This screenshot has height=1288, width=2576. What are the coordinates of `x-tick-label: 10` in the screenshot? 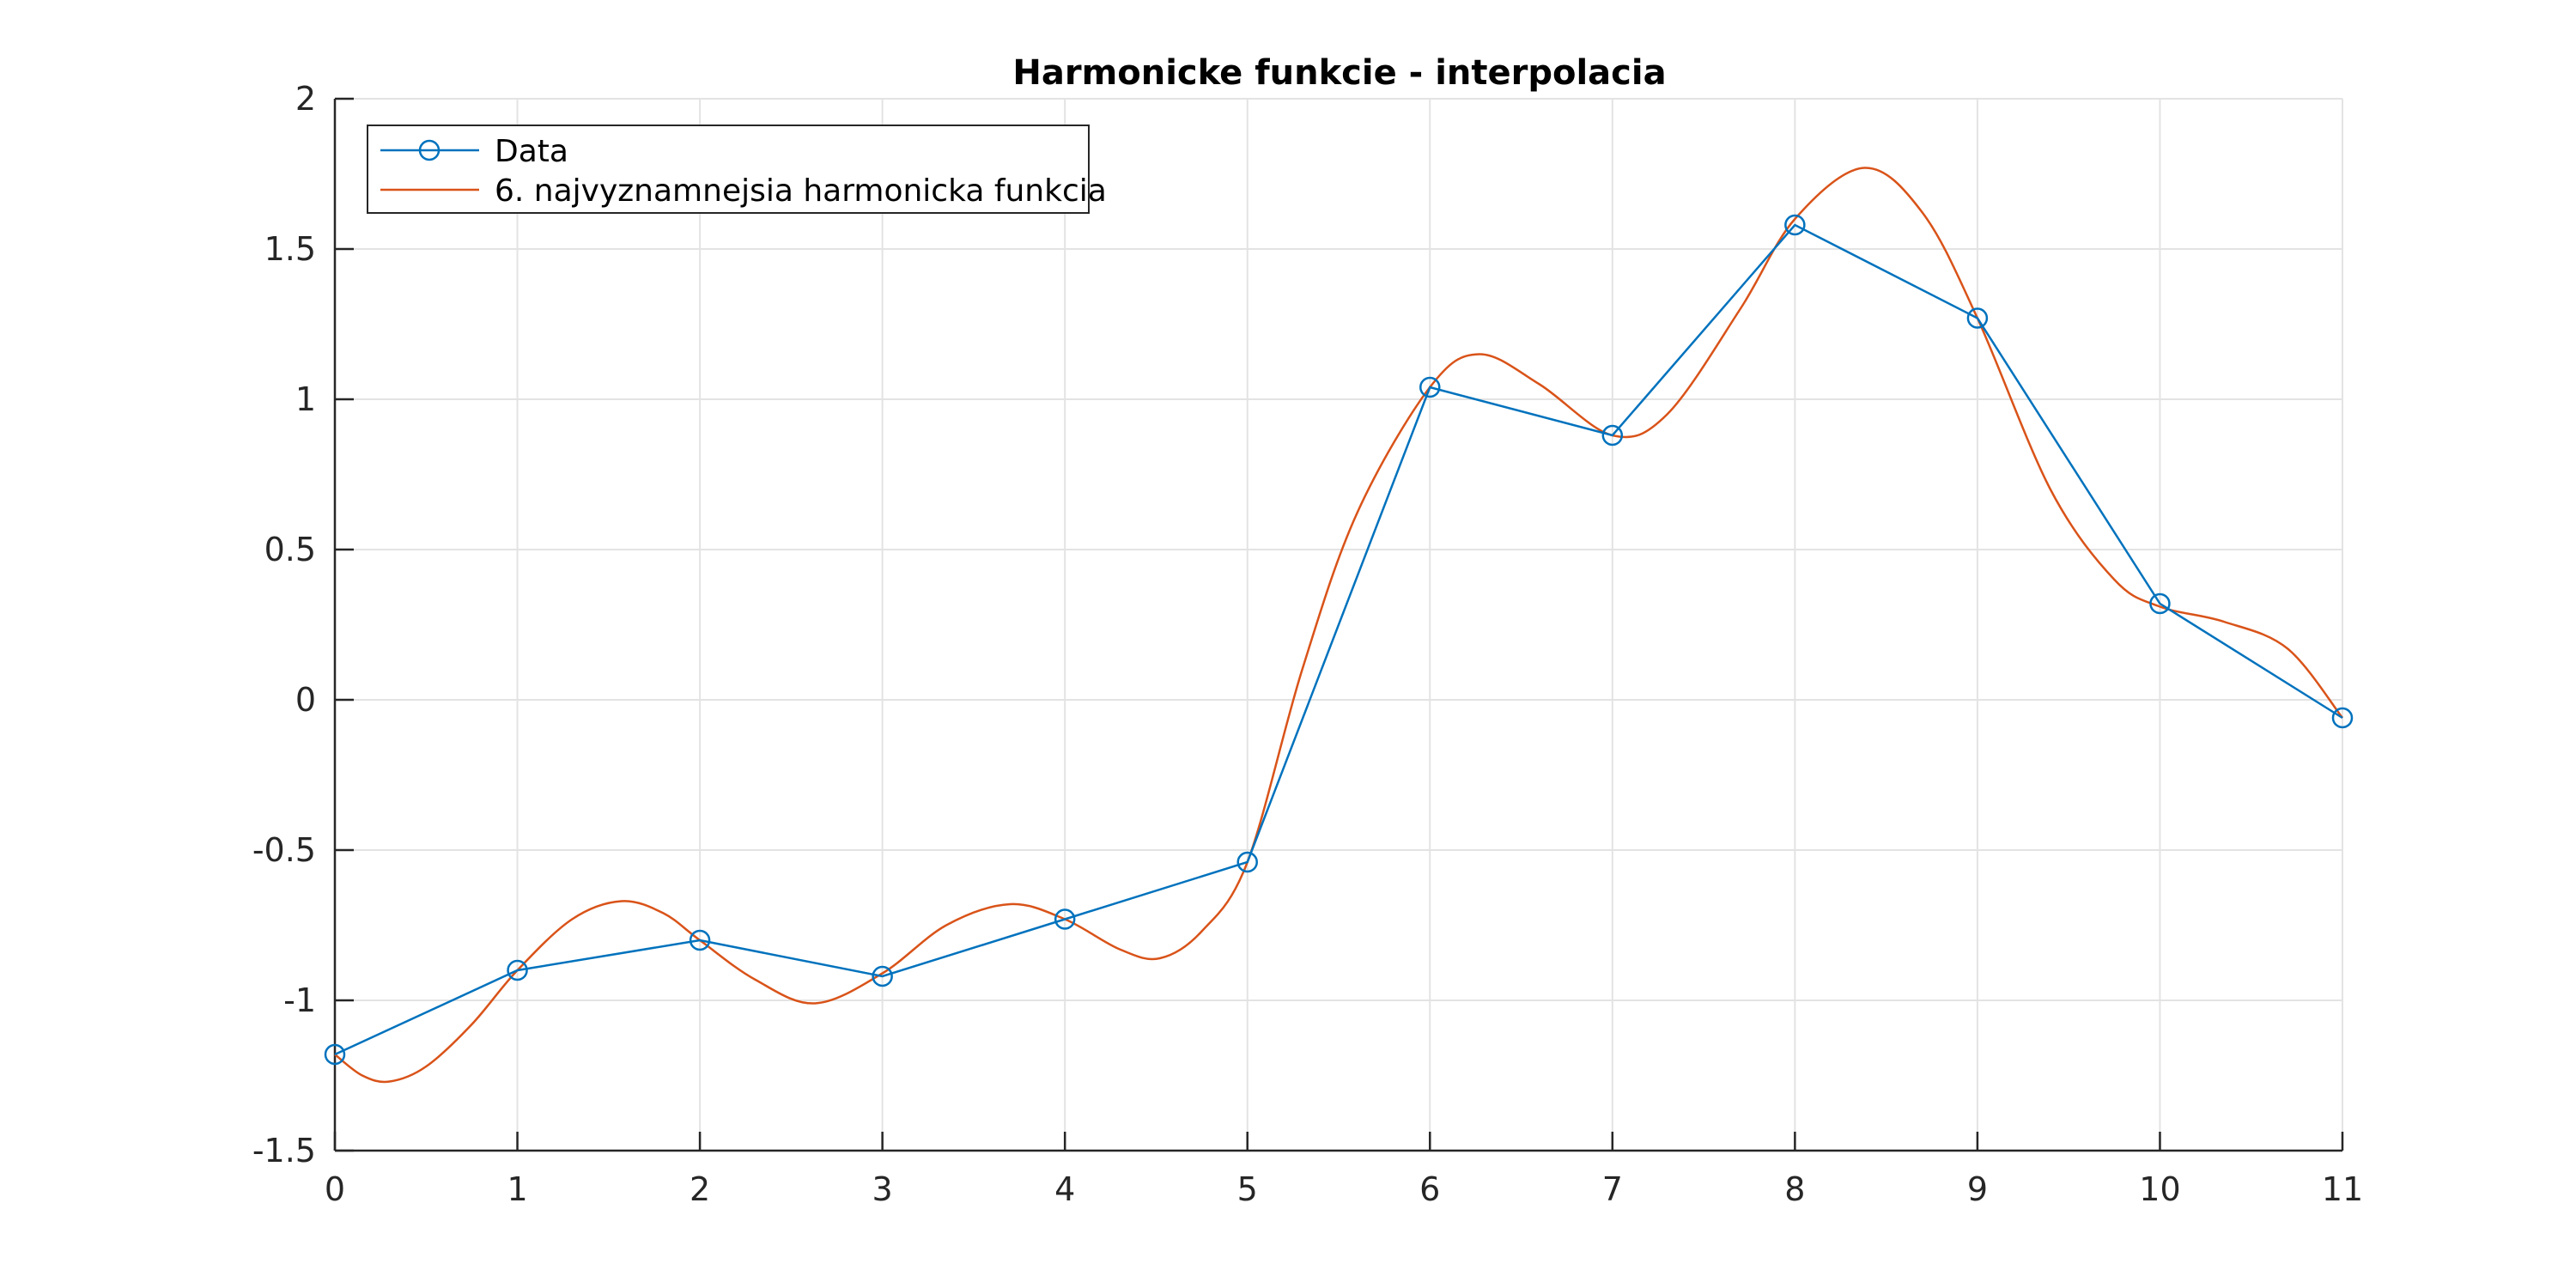 It's located at (2159, 1189).